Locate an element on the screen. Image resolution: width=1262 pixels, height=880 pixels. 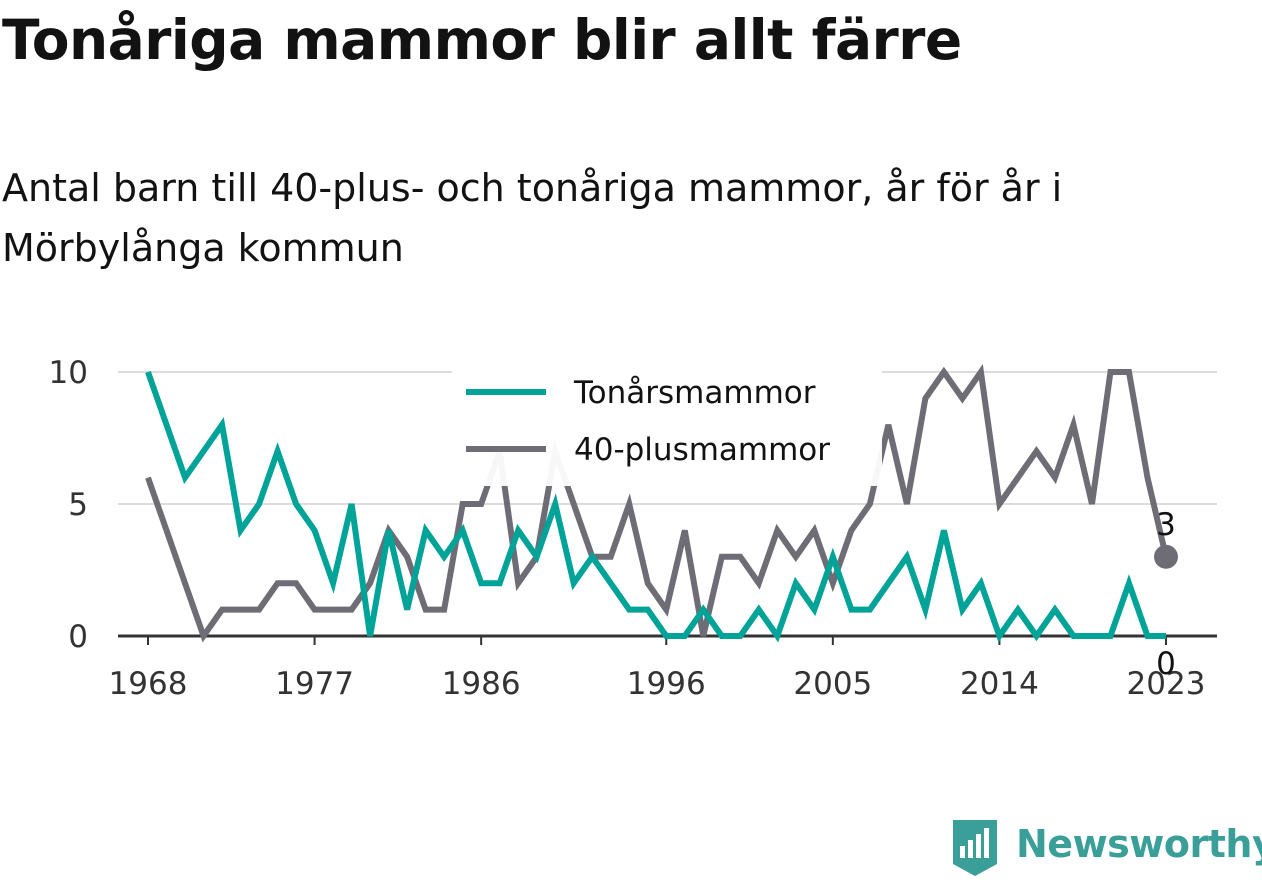
y-tick-label: 0 is located at coordinates (78, 637).